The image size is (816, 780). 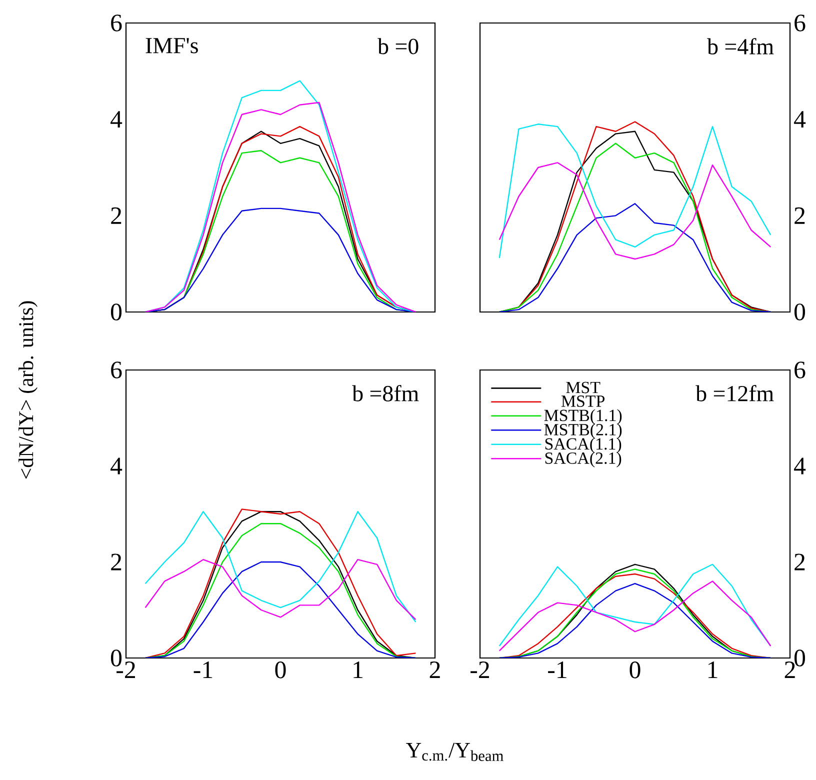 I want to click on x-tick-label: 2, so click(x=435, y=670).